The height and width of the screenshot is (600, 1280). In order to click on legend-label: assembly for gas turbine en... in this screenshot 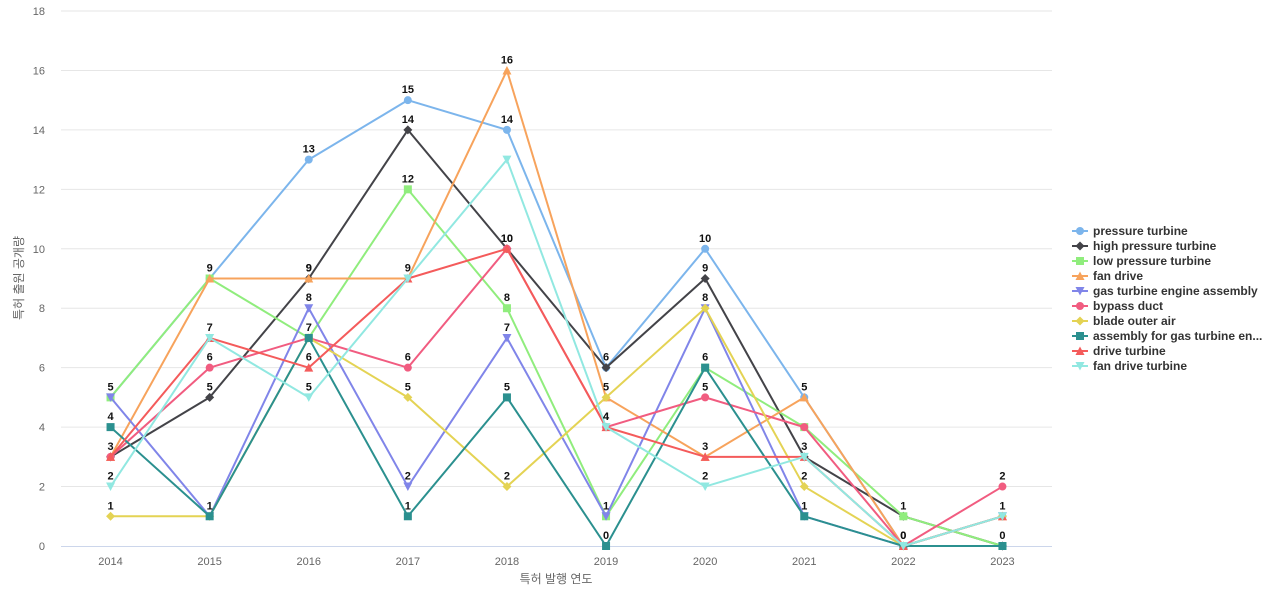, I will do `click(1177, 336)`.